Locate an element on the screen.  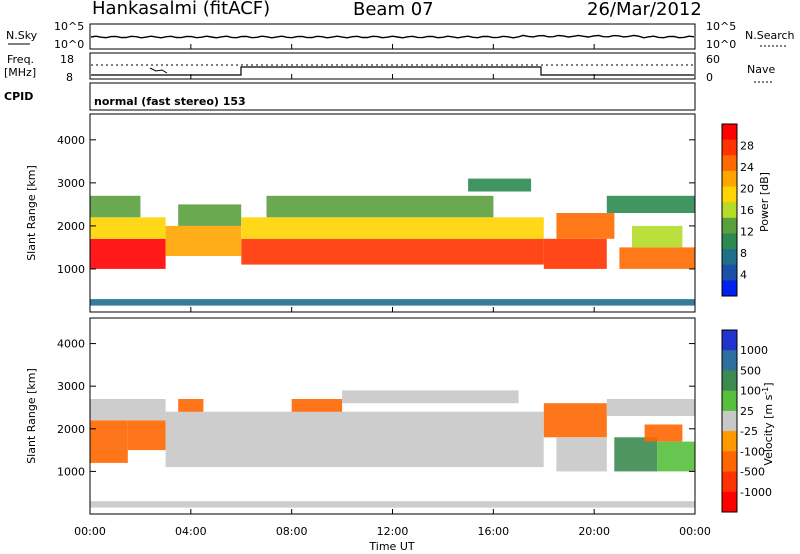
velocity-cb-tick-4: -25 is located at coordinates (749, 431).